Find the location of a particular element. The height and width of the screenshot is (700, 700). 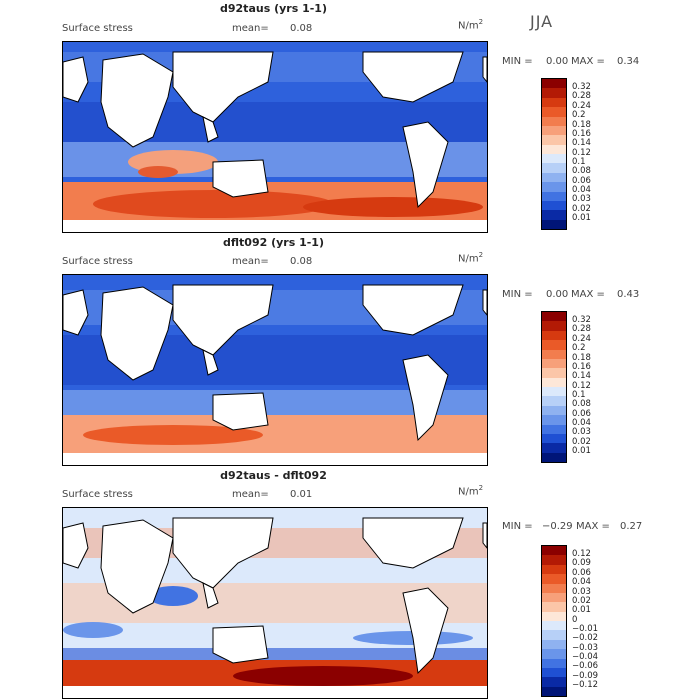

panel-3-colorbar-label: −0.03 is located at coordinates (585, 648).